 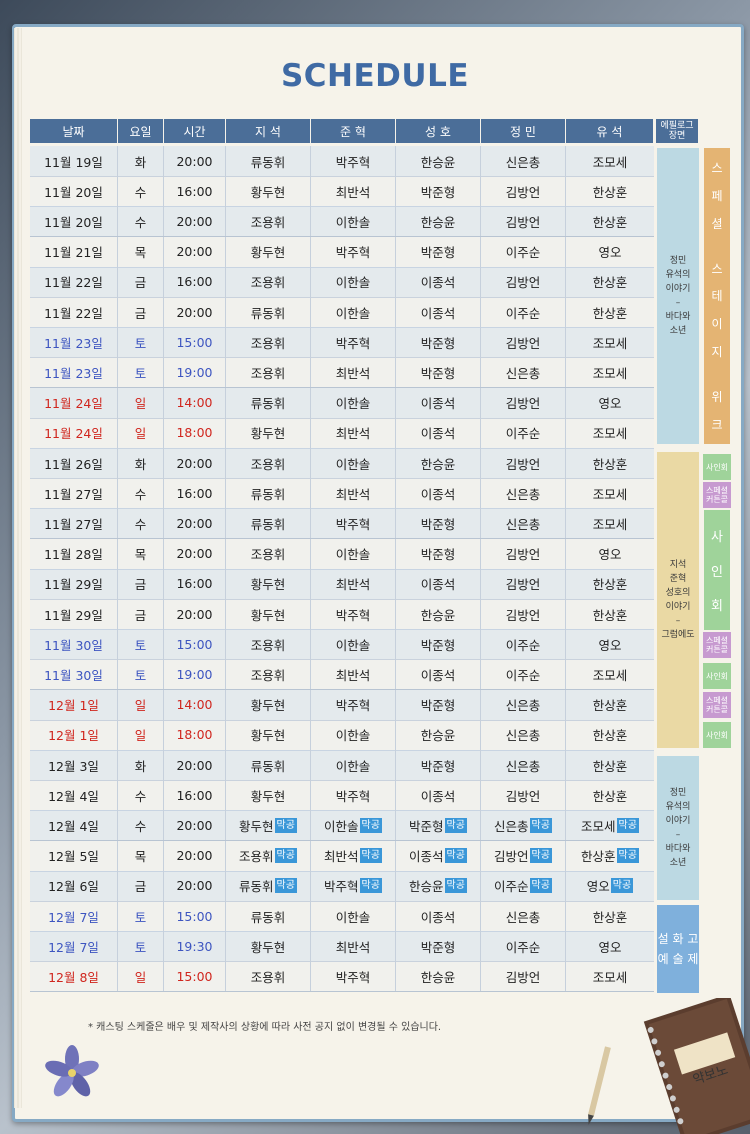 What do you see at coordinates (74, 432) in the screenshot?
I see `date-cell: 11월 24일` at bounding box center [74, 432].